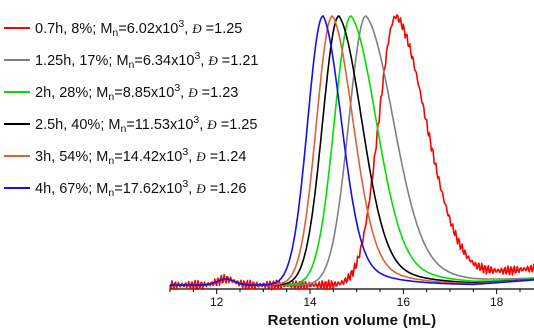 Image resolution: width=534 pixels, height=335 pixels. What do you see at coordinates (352, 320) in the screenshot?
I see `x-axis-title: Retention volume (mL)` at bounding box center [352, 320].